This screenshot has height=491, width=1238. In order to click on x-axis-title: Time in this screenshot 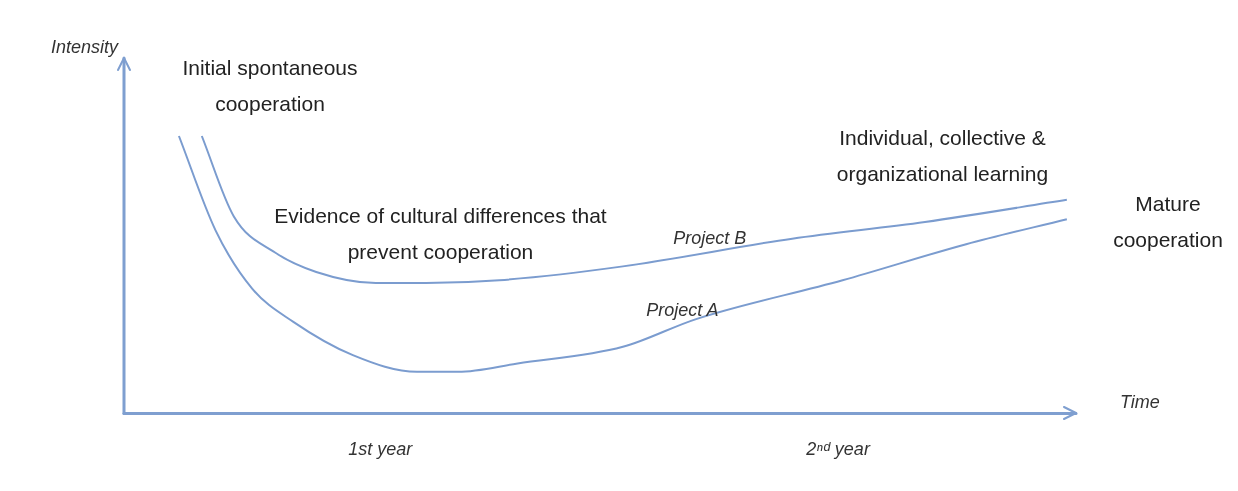, I will do `click(1140, 402)`.